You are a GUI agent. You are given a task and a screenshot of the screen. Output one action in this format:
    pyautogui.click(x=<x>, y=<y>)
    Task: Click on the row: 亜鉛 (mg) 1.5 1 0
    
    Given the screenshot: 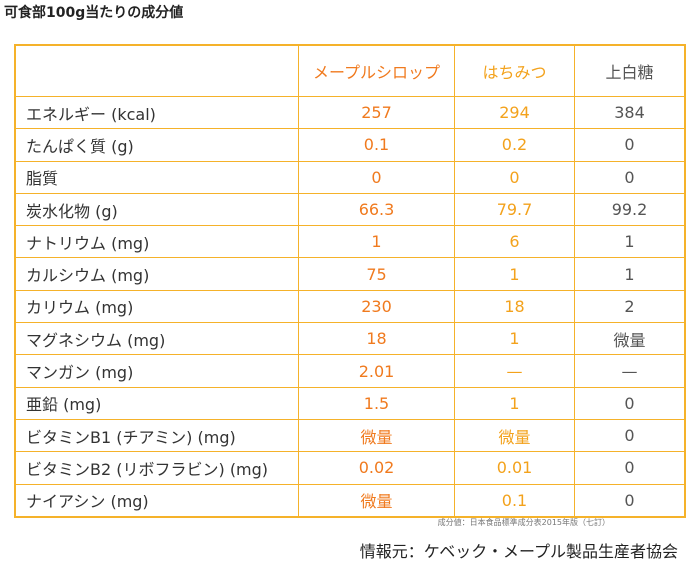 What is the action you would take?
    pyautogui.click(x=350, y=403)
    